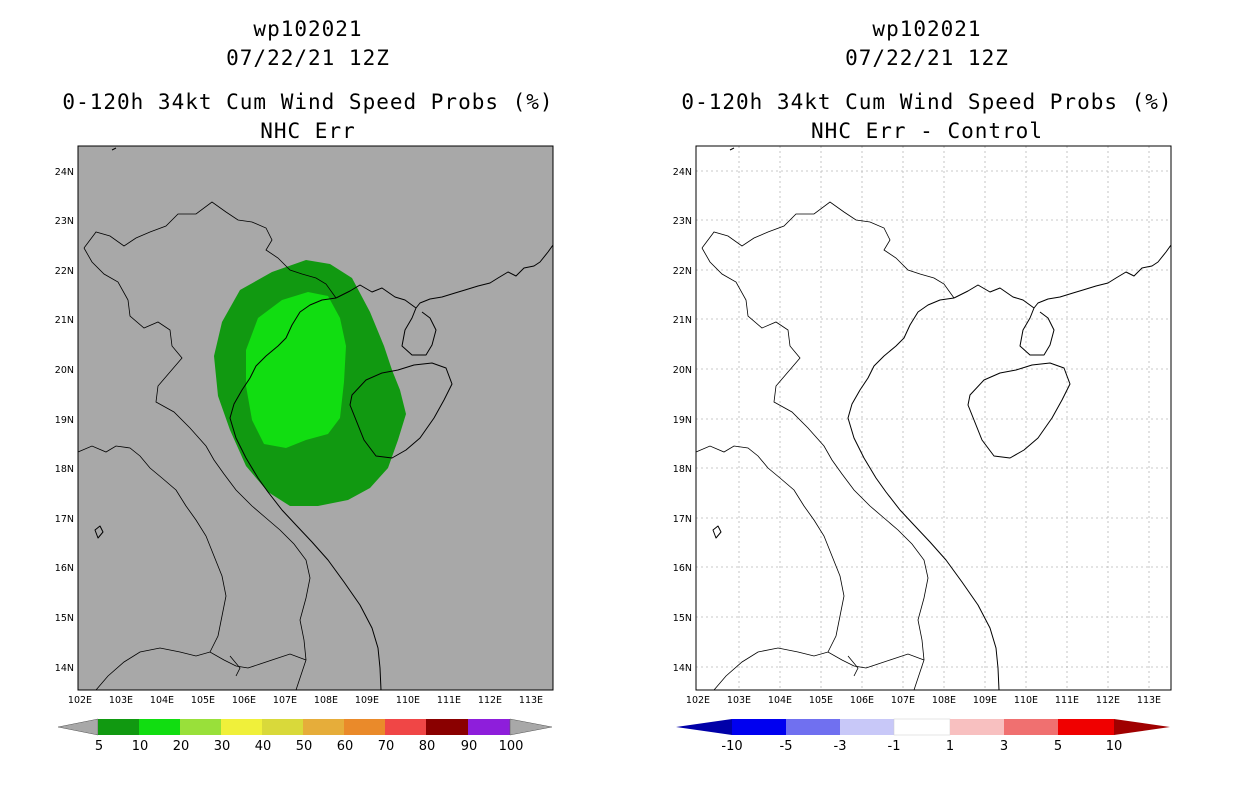  What do you see at coordinates (305, 736) in the screenshot?
I see `left-colorbar: 5 10 20 30 40 50 60 70 80 90 100` at bounding box center [305, 736].